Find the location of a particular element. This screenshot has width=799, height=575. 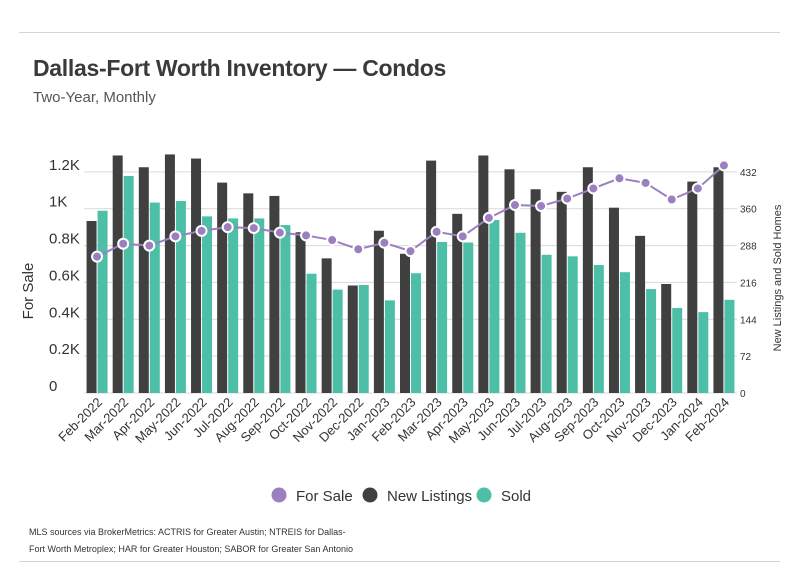

y2-tick-label: 0 is located at coordinates (743, 394).